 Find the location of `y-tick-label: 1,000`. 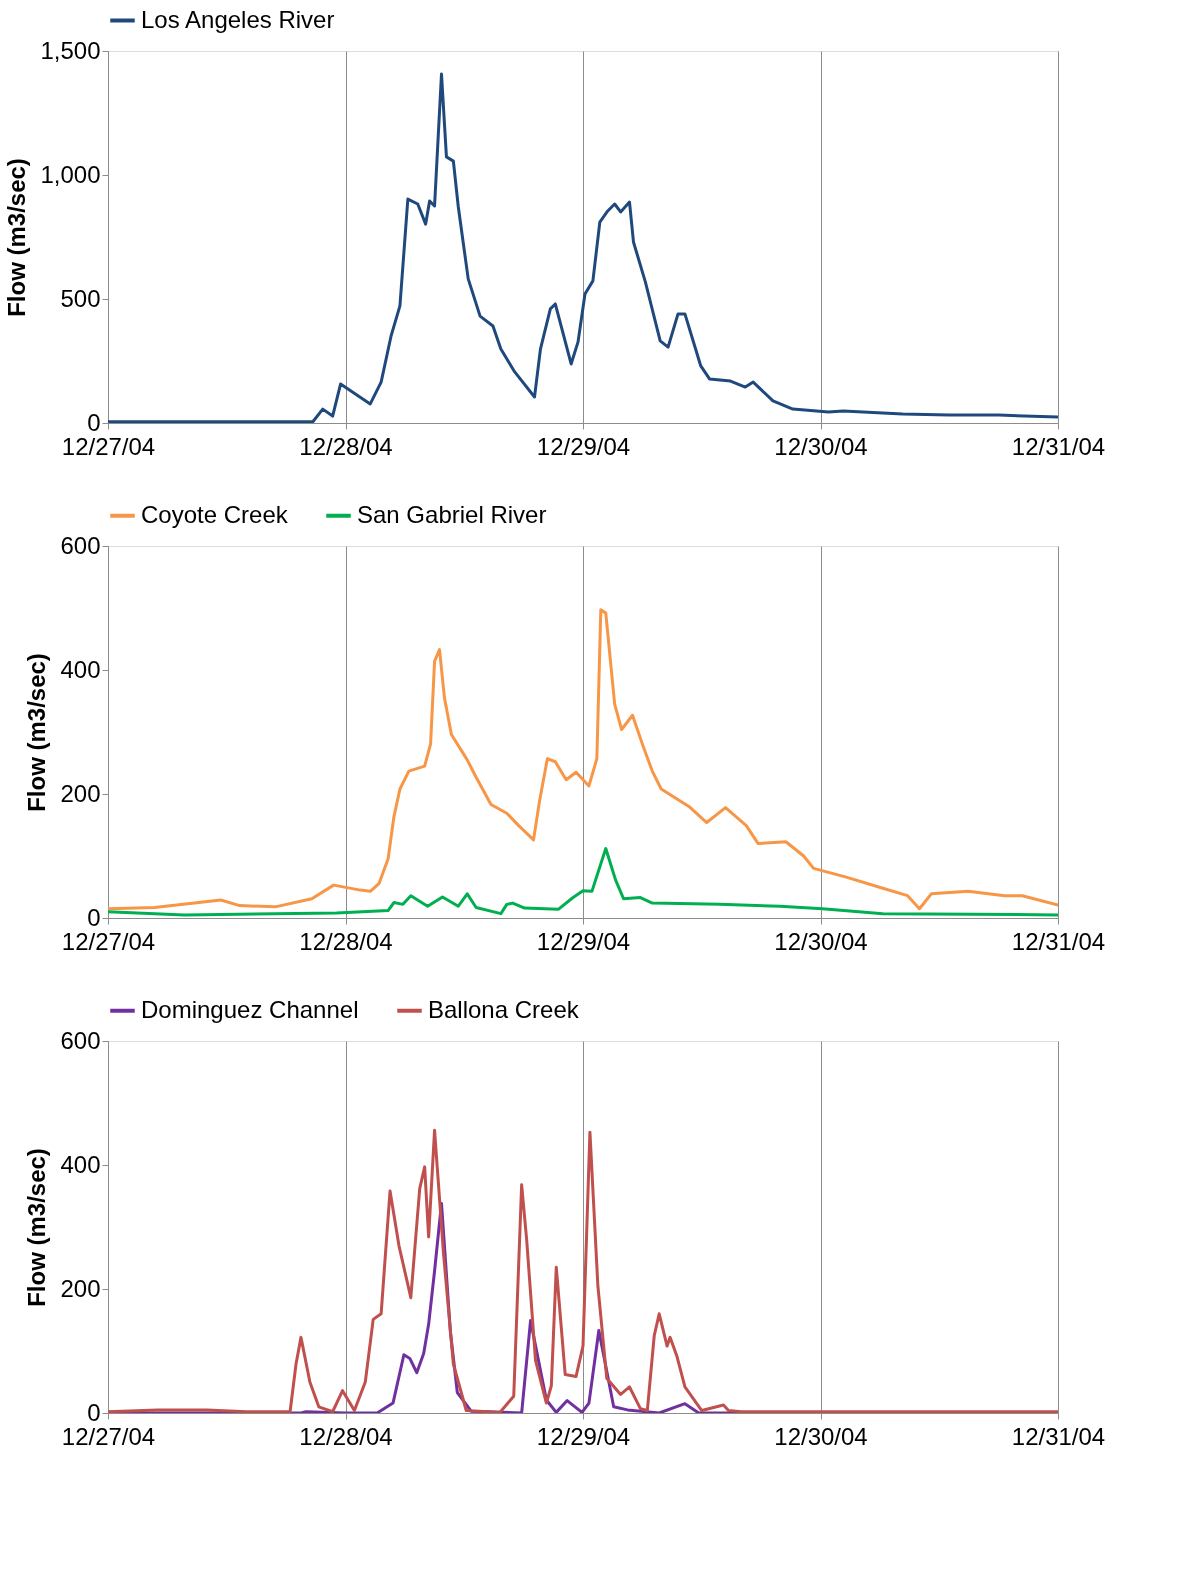

y-tick-label: 1,000 is located at coordinates (70, 174).